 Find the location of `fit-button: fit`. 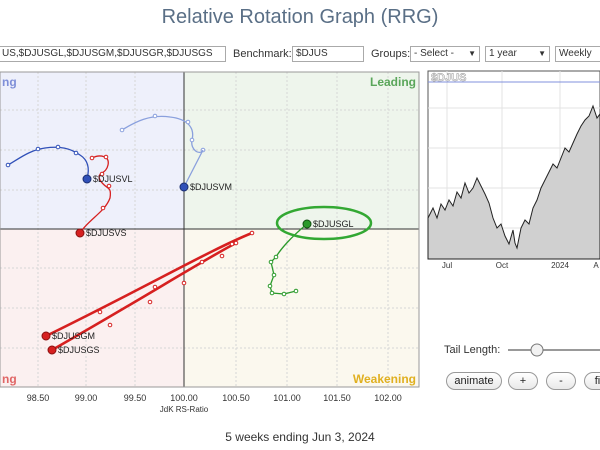

fit-button: fit is located at coordinates (592, 381).